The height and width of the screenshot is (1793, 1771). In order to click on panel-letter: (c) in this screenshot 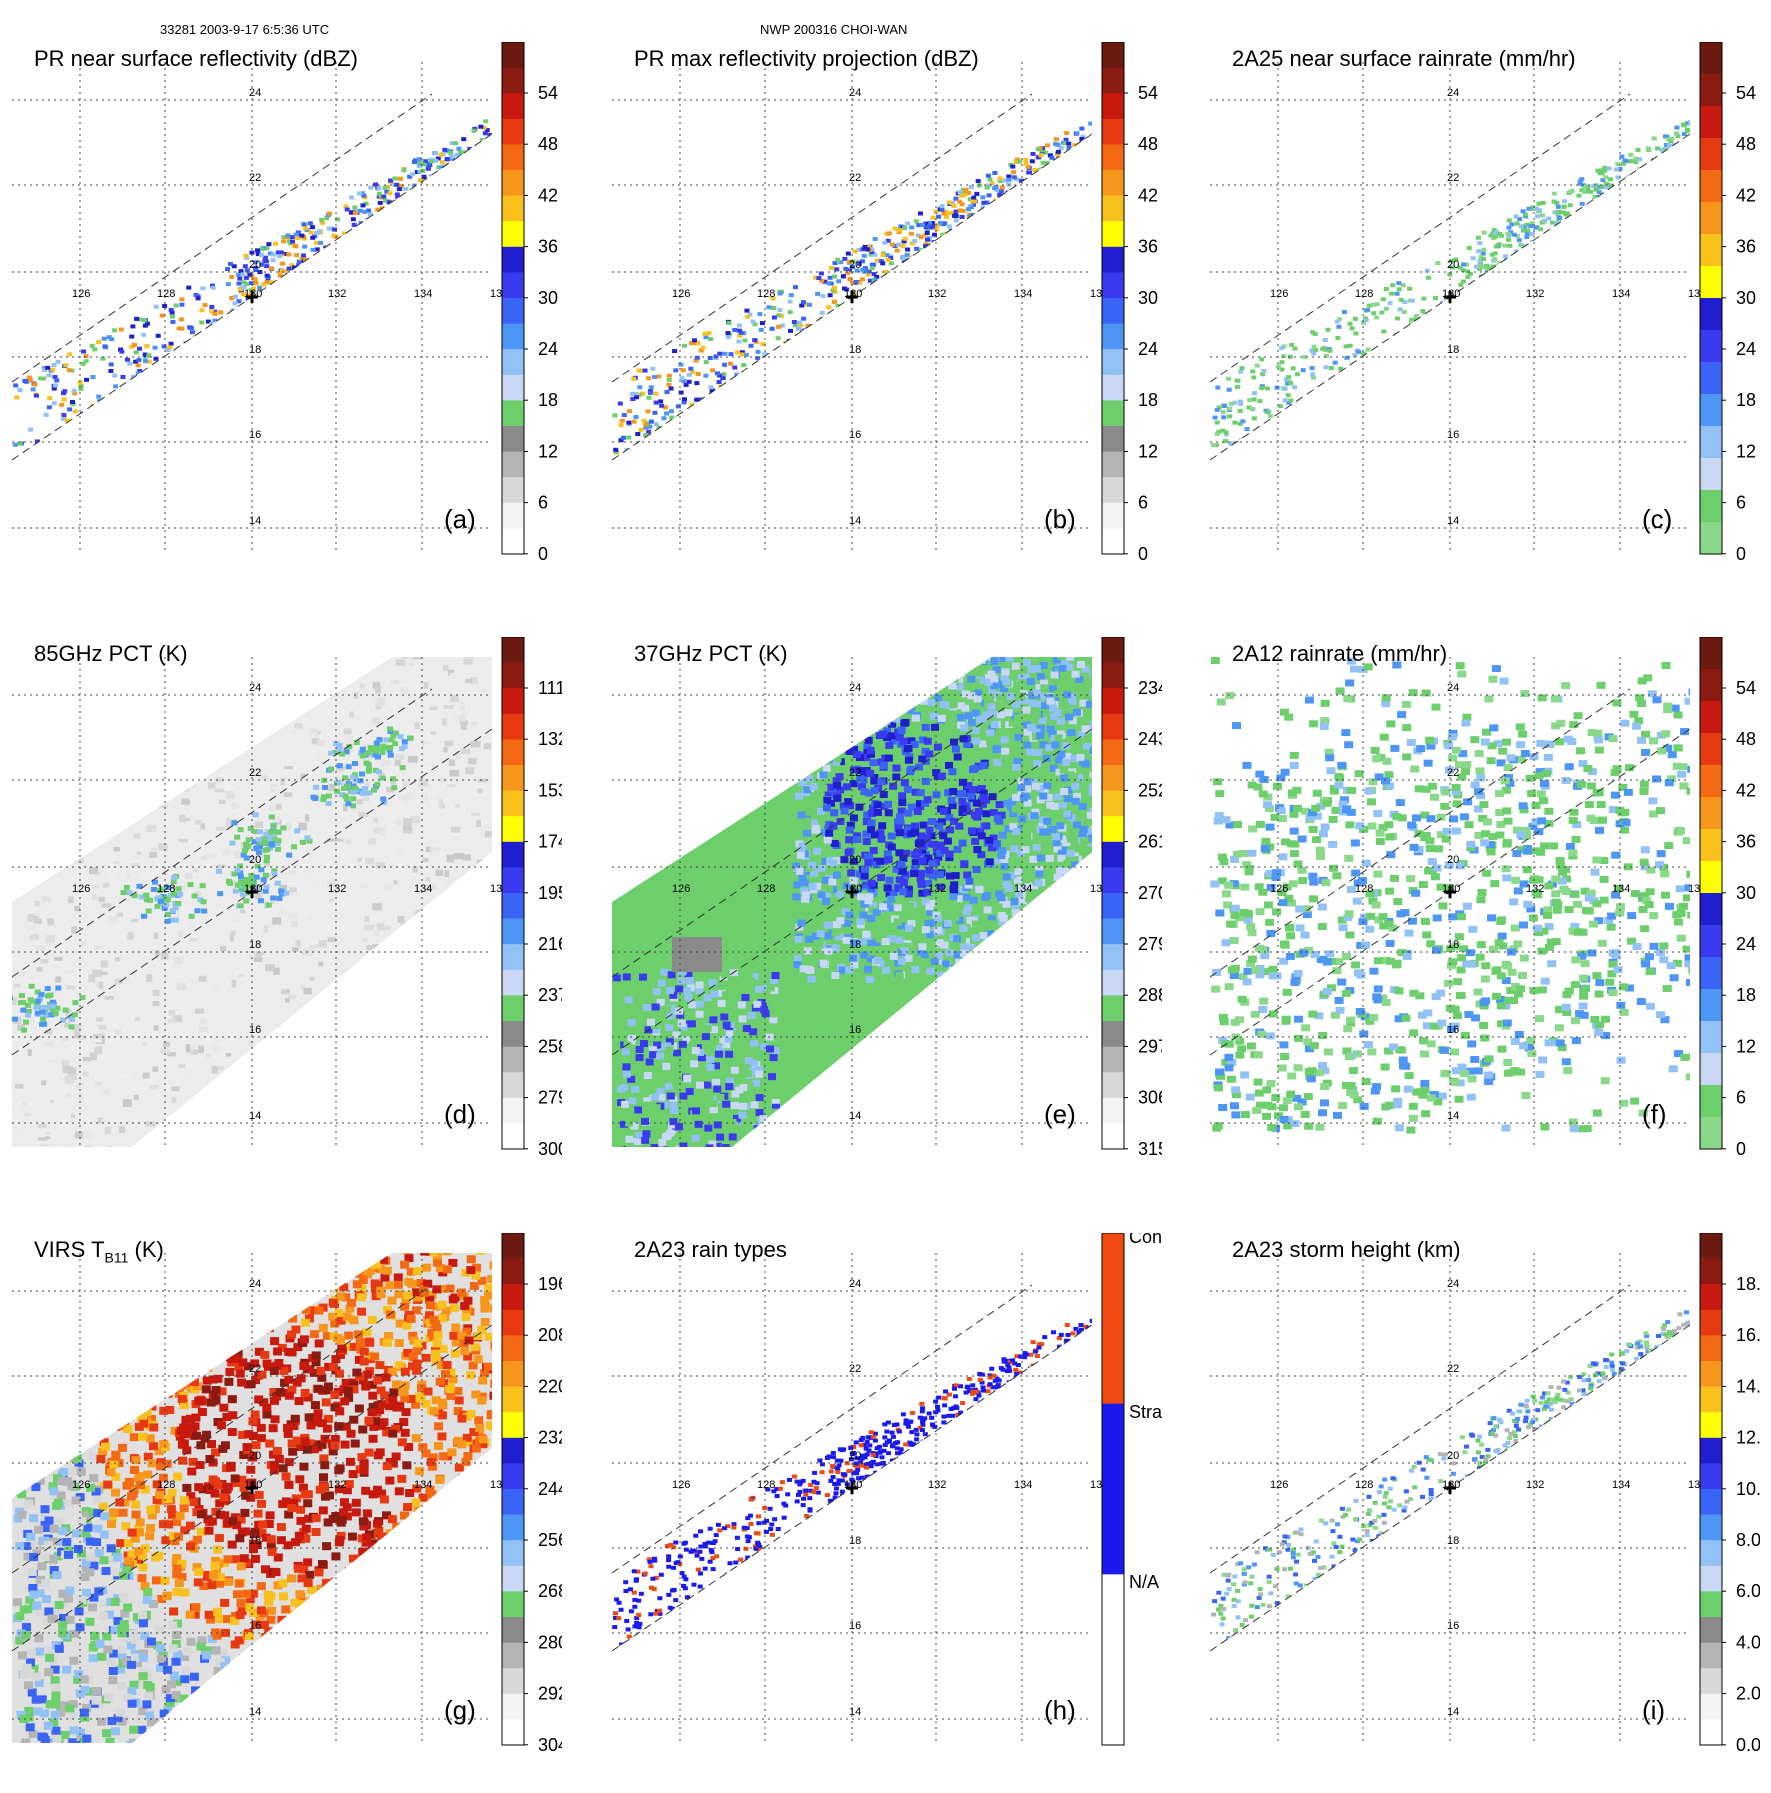, I will do `click(1657, 519)`.